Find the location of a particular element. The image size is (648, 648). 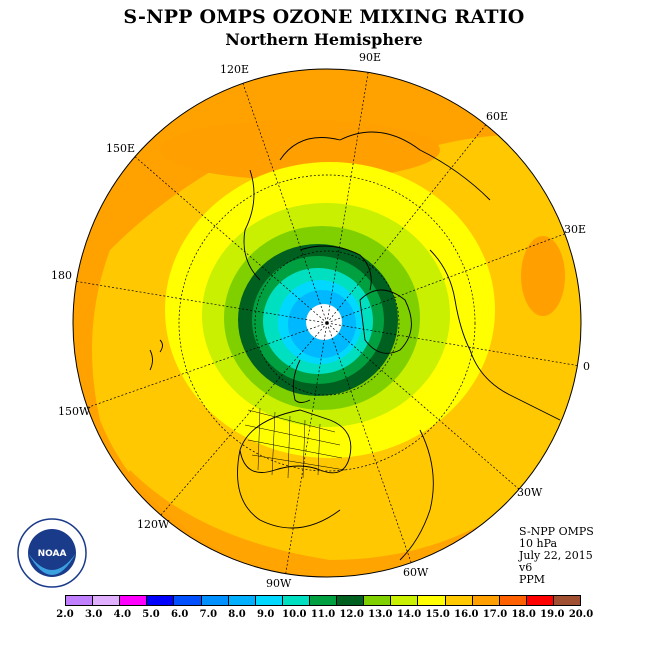

colorbar-tick-label: 17.0 is located at coordinates (495, 614).